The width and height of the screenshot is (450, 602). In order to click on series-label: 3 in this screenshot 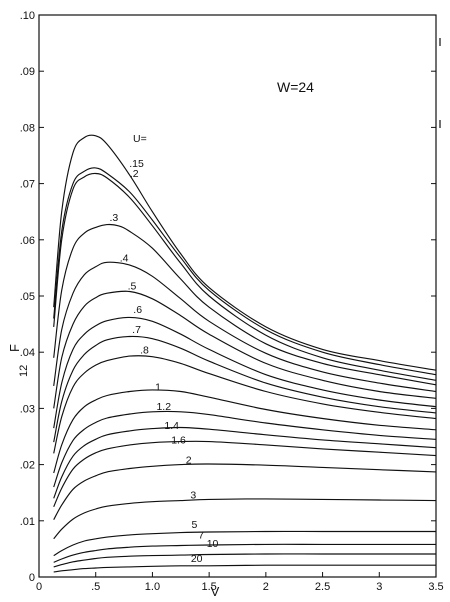, I will do `click(193, 495)`.